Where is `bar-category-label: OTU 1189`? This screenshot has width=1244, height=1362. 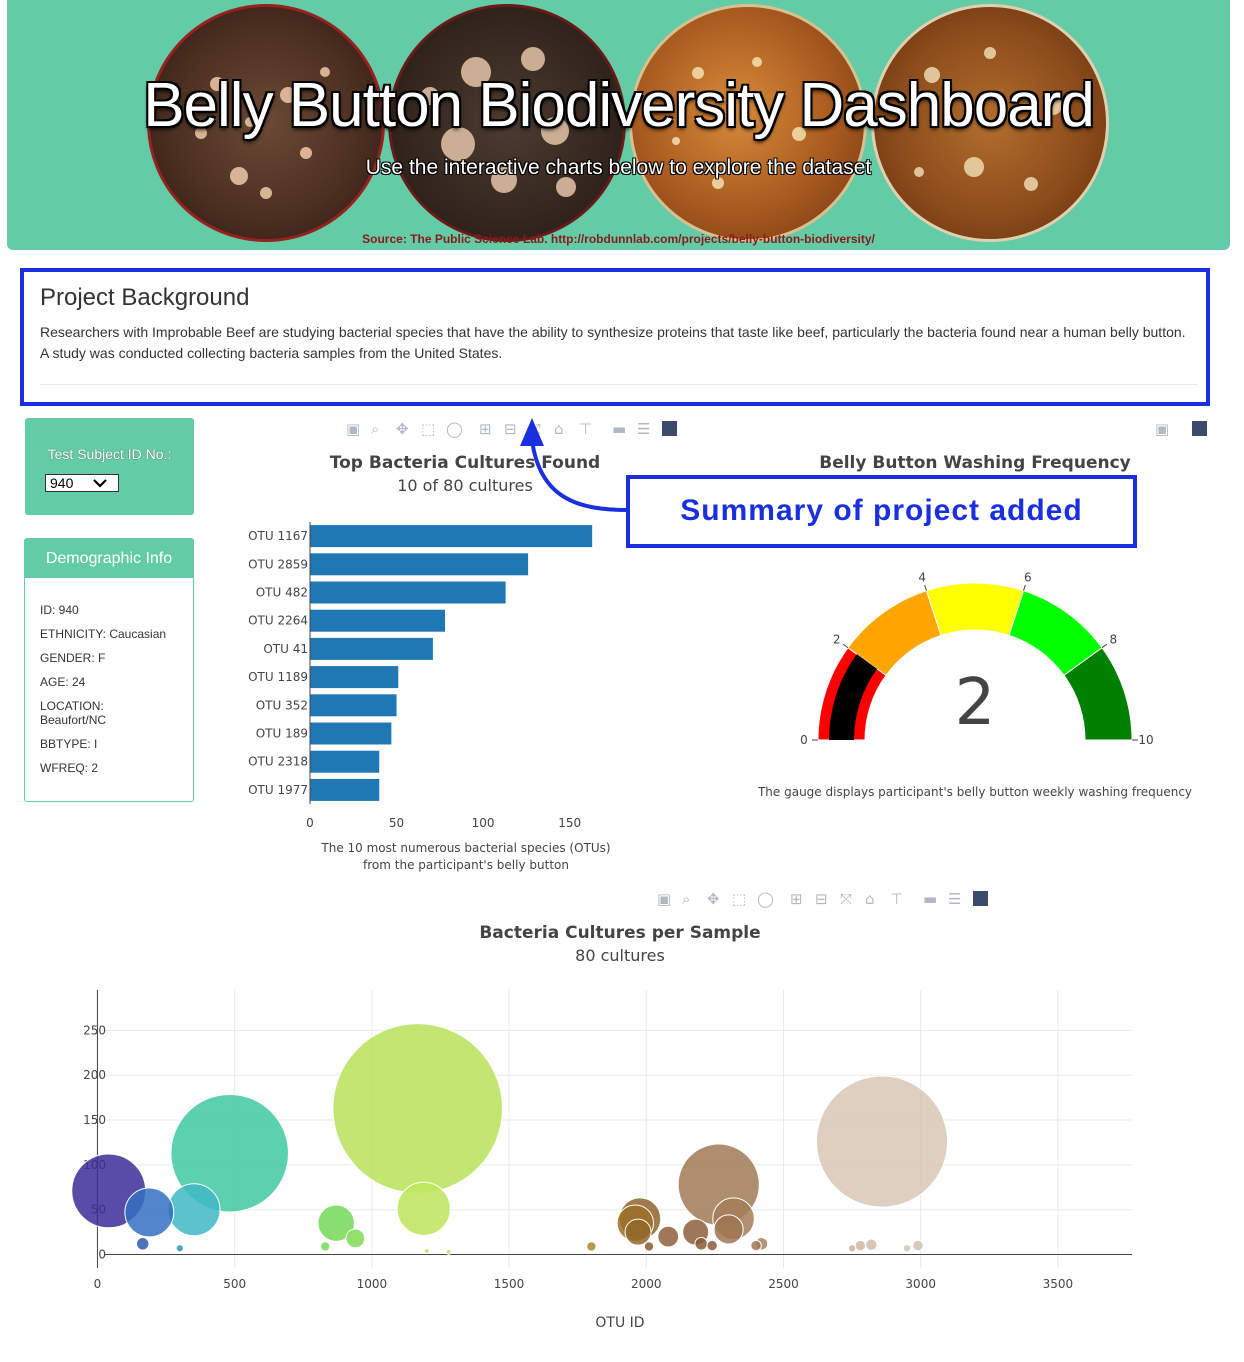
bar-category-label: OTU 1189 is located at coordinates (278, 677).